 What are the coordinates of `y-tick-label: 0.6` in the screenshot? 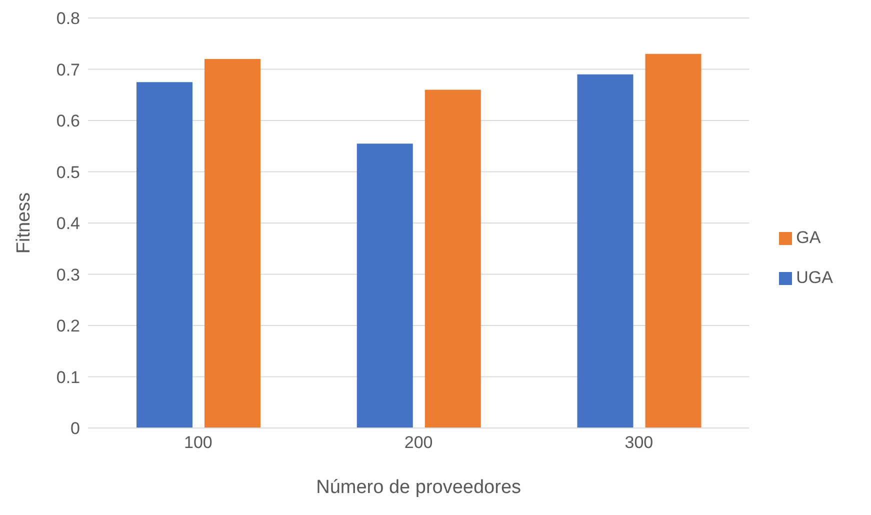 It's located at (68, 121).